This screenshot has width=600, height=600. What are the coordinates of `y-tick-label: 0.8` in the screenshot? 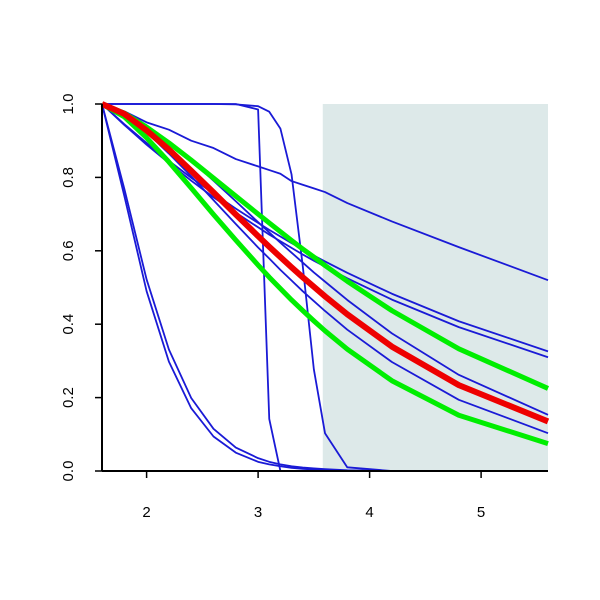 It's located at (68, 177).